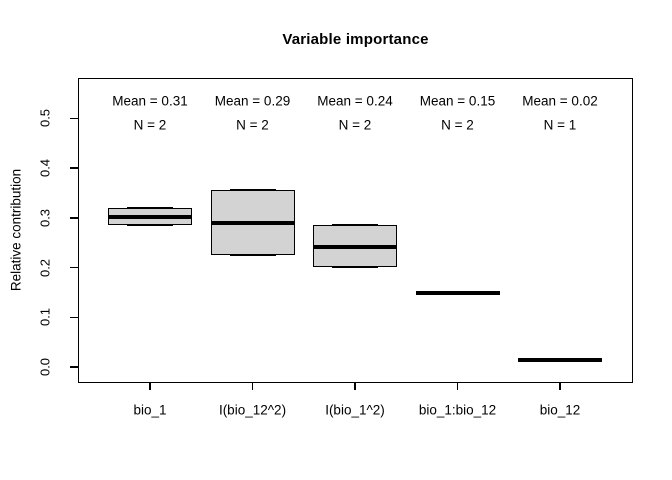 This screenshot has height=480, width=672. What do you see at coordinates (252, 101) in the screenshot?
I see `mean-annotation: Mean = 0.29` at bounding box center [252, 101].